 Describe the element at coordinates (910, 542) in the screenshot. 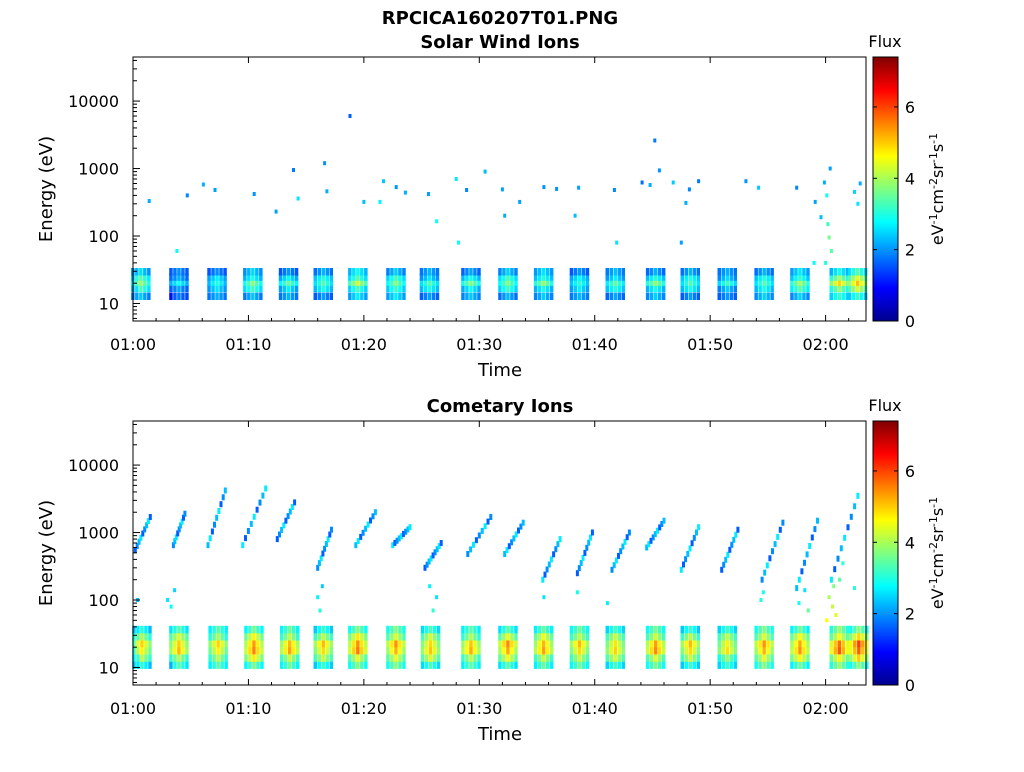

I see `colorbar-tick-label: 4` at that location.